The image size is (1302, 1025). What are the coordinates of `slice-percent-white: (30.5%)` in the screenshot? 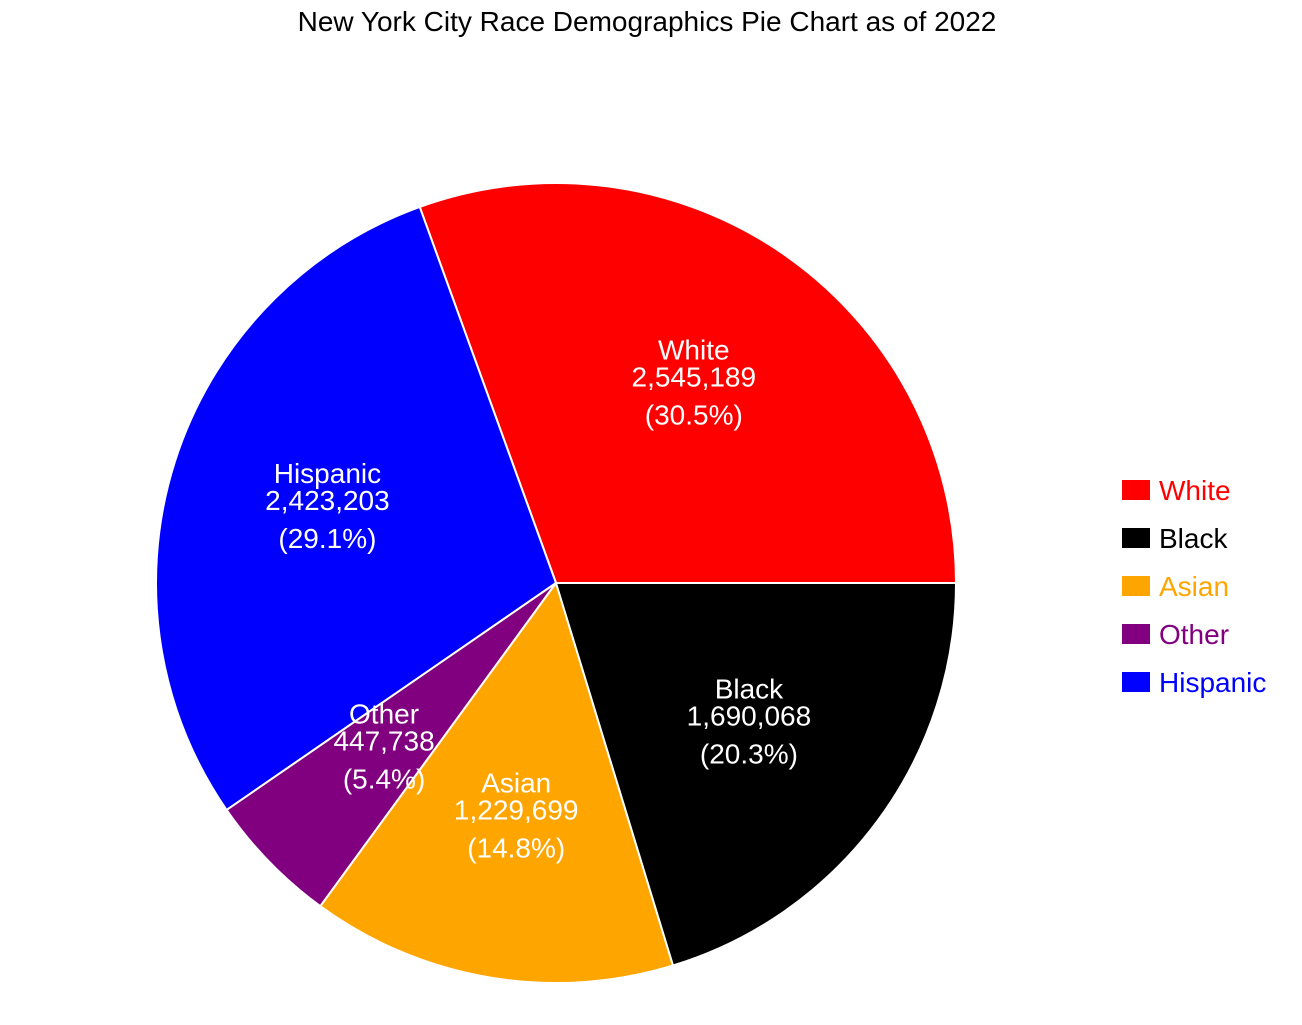 It's located at (694, 415).